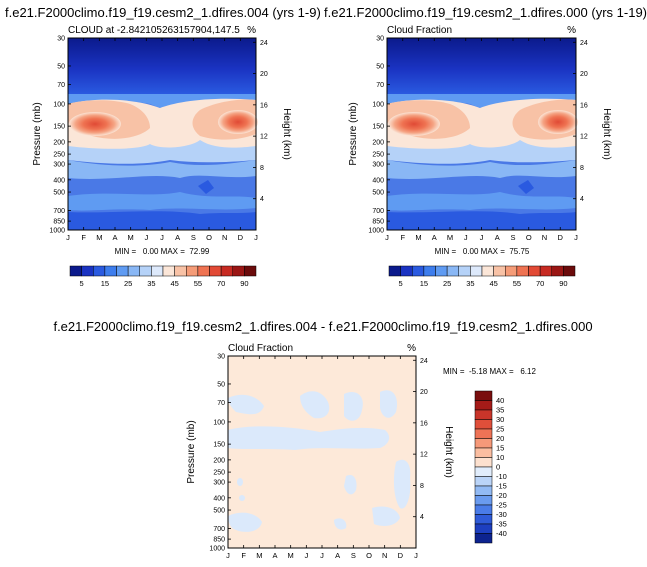 The height and width of the screenshot is (567, 647). Describe the element at coordinates (353, 133) in the screenshot. I see `panel-2-y-axis-label: Pressure (mb)` at that location.